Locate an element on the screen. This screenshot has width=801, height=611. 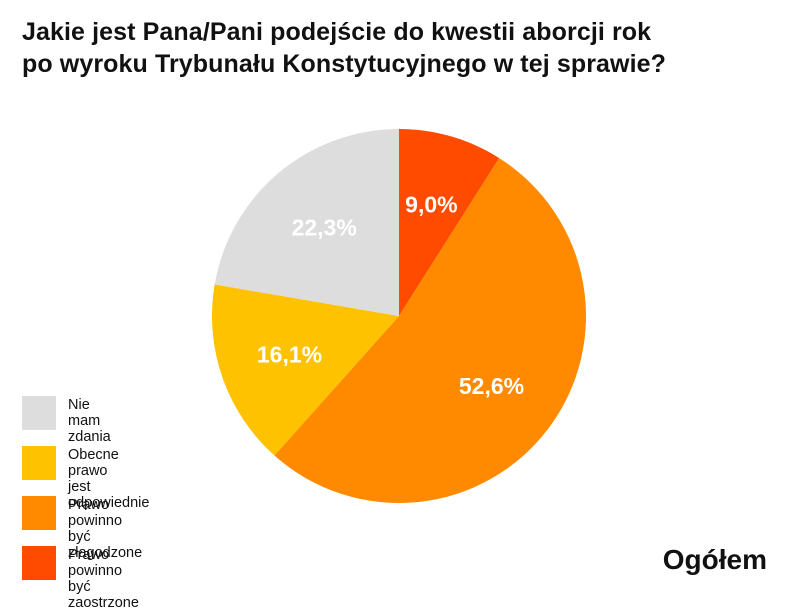
chart-subtitle: Ogółem is located at coordinates (714, 559).